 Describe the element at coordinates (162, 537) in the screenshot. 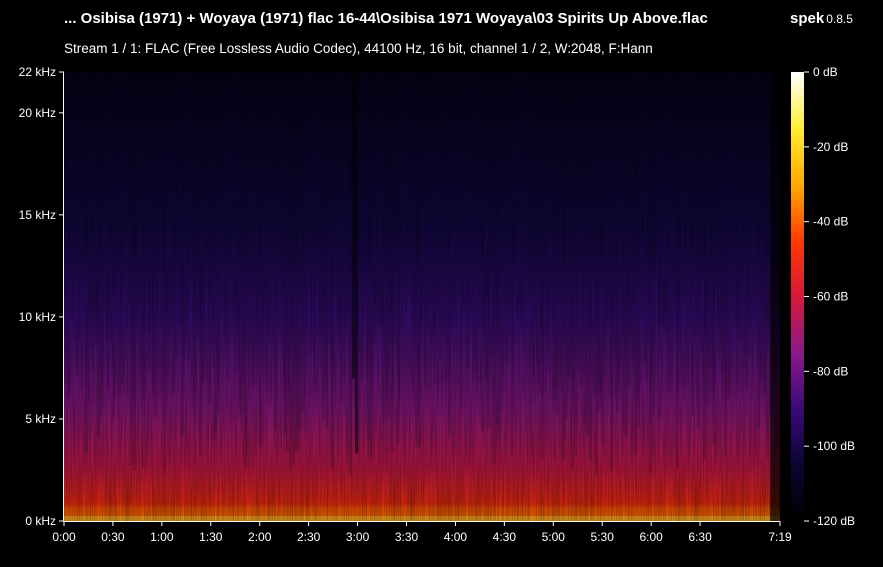

I see `x-tick-label: 1:00` at that location.